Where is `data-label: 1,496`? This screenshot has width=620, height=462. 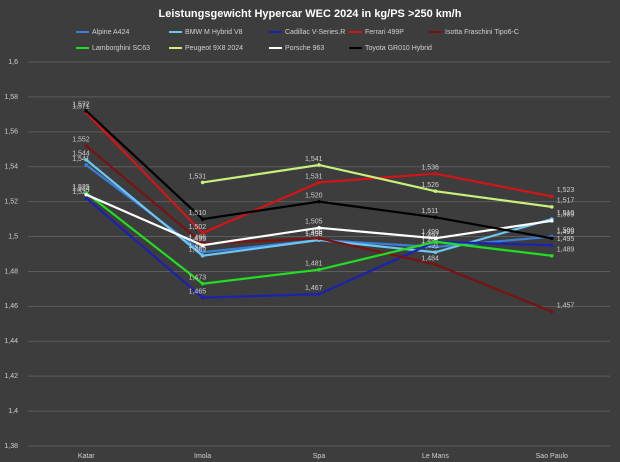
data-label: 1,496 is located at coordinates (198, 237).